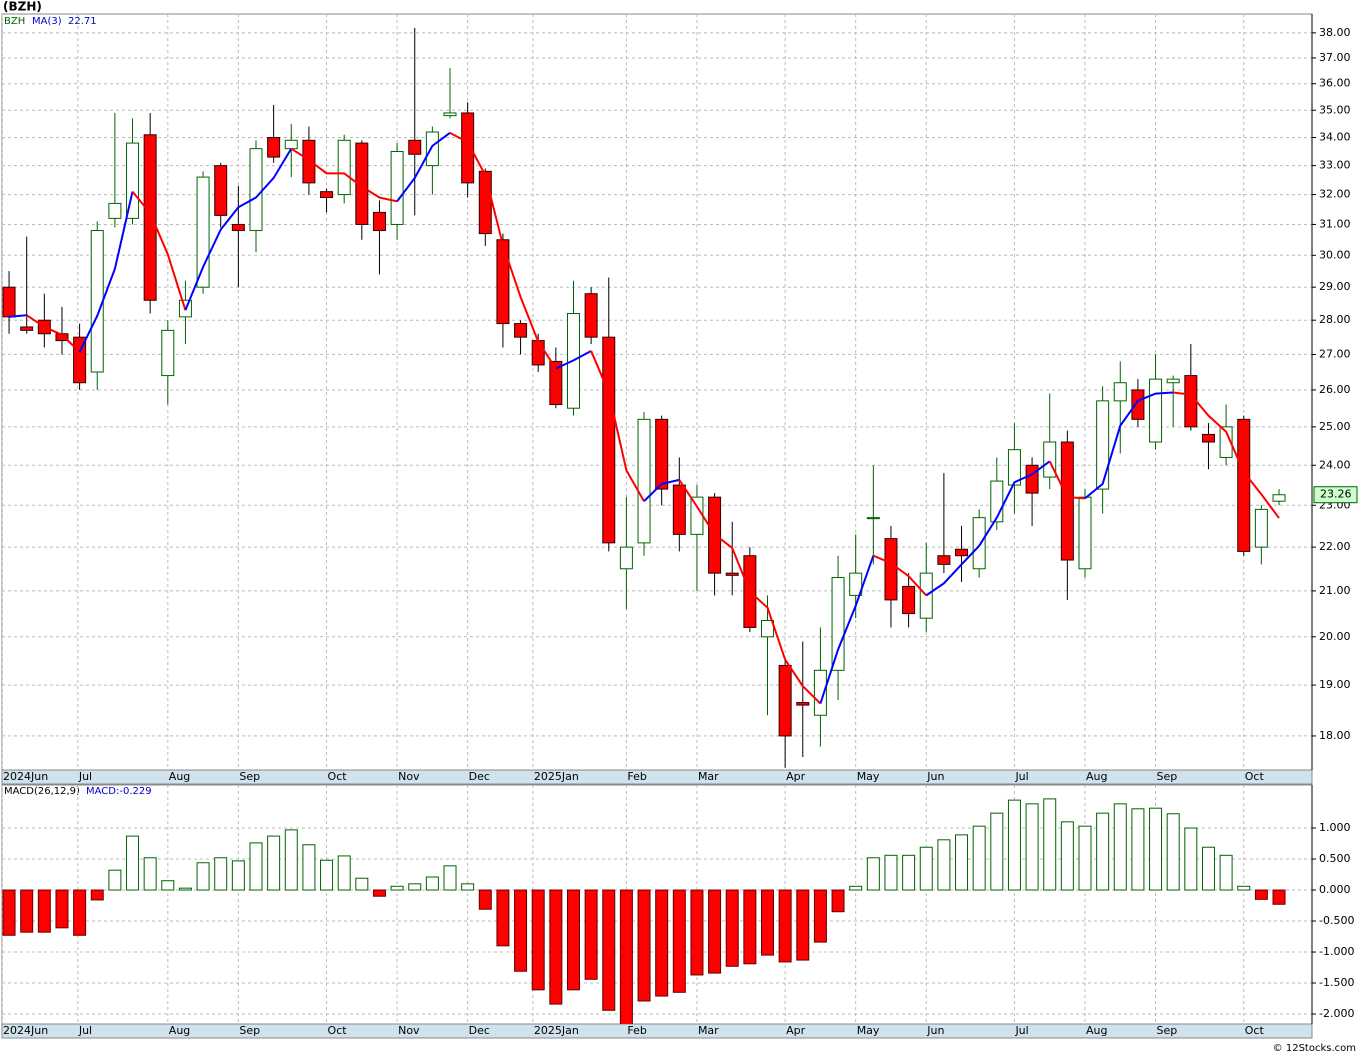 This screenshot has width=1360, height=1056. Describe the element at coordinates (556, 1030) in the screenshot. I see `x-tick-label: 2025Jan` at that location.